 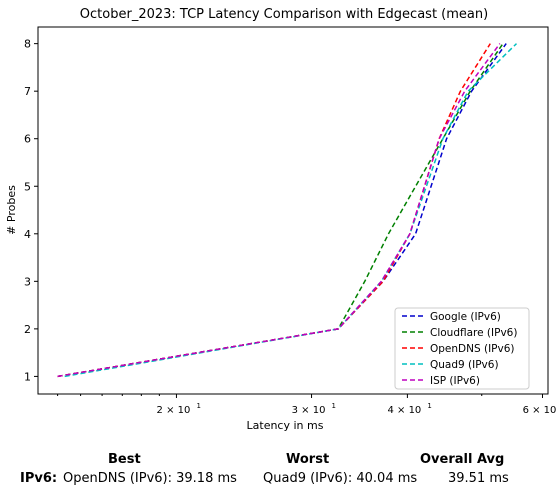 I want to click on x-tick-exponent-1: 1, so click(x=198, y=406).